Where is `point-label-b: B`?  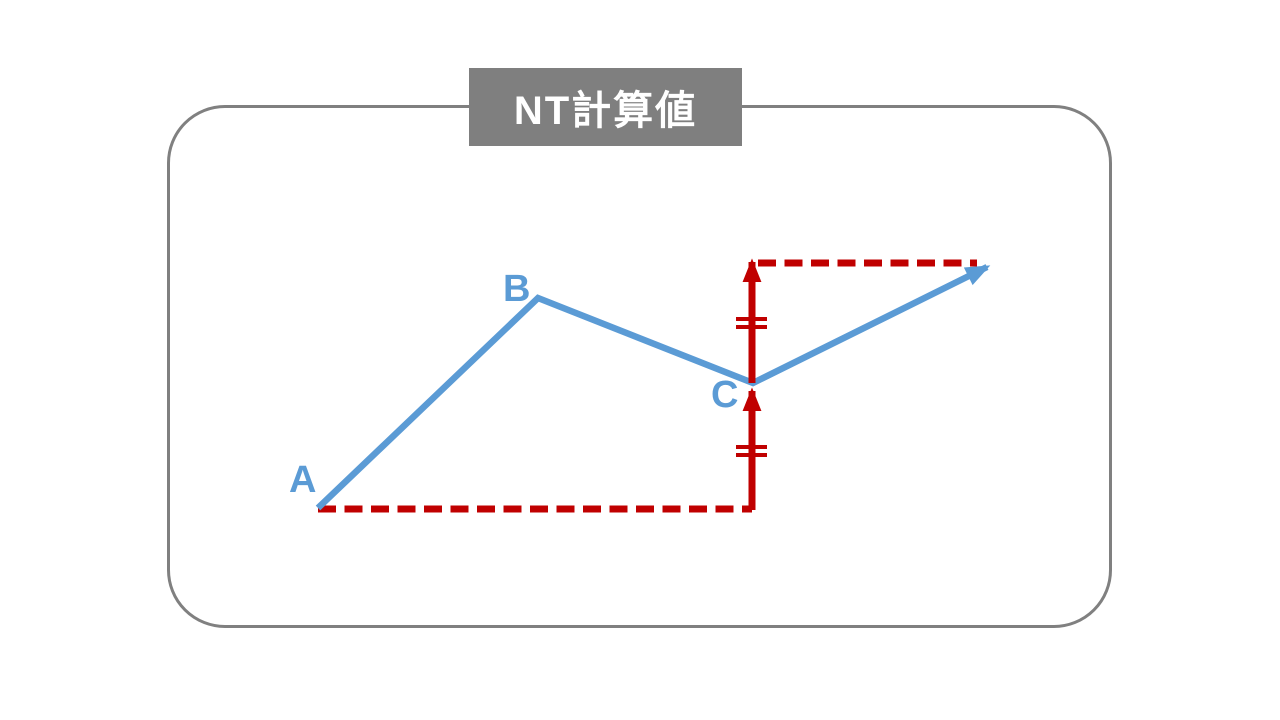
point-label-b: B is located at coordinates (517, 289).